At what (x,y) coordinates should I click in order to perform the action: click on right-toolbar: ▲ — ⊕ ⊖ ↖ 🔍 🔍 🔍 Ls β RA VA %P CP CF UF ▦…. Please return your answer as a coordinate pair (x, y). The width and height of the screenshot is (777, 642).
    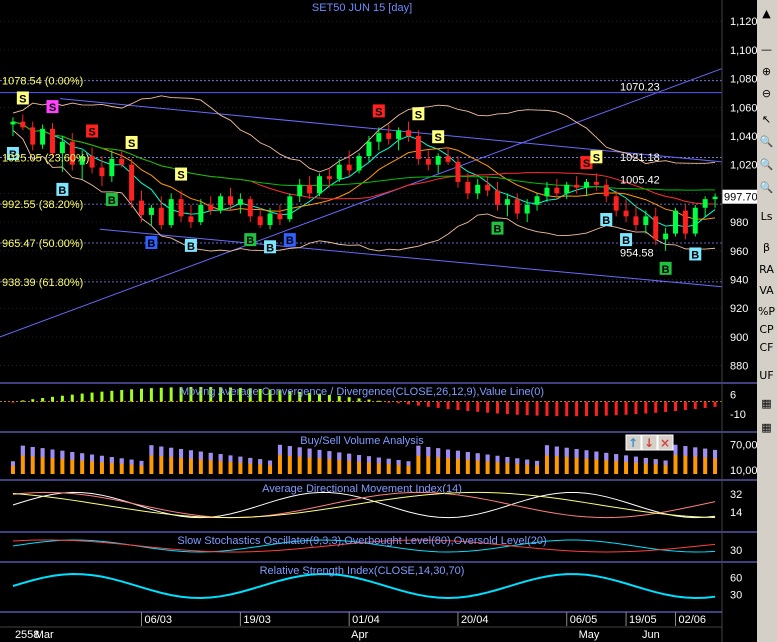
    Looking at the image, I should click on (767, 321).